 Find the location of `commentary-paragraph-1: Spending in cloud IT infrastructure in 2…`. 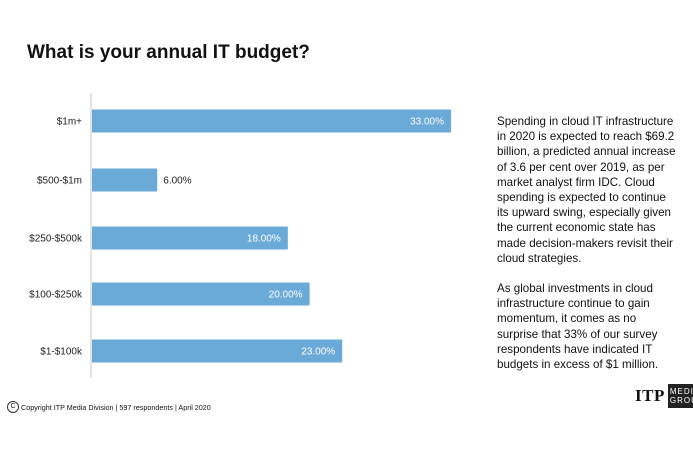

commentary-paragraph-1: Spending in cloud IT infrastructure in 2… is located at coordinates (586, 190).